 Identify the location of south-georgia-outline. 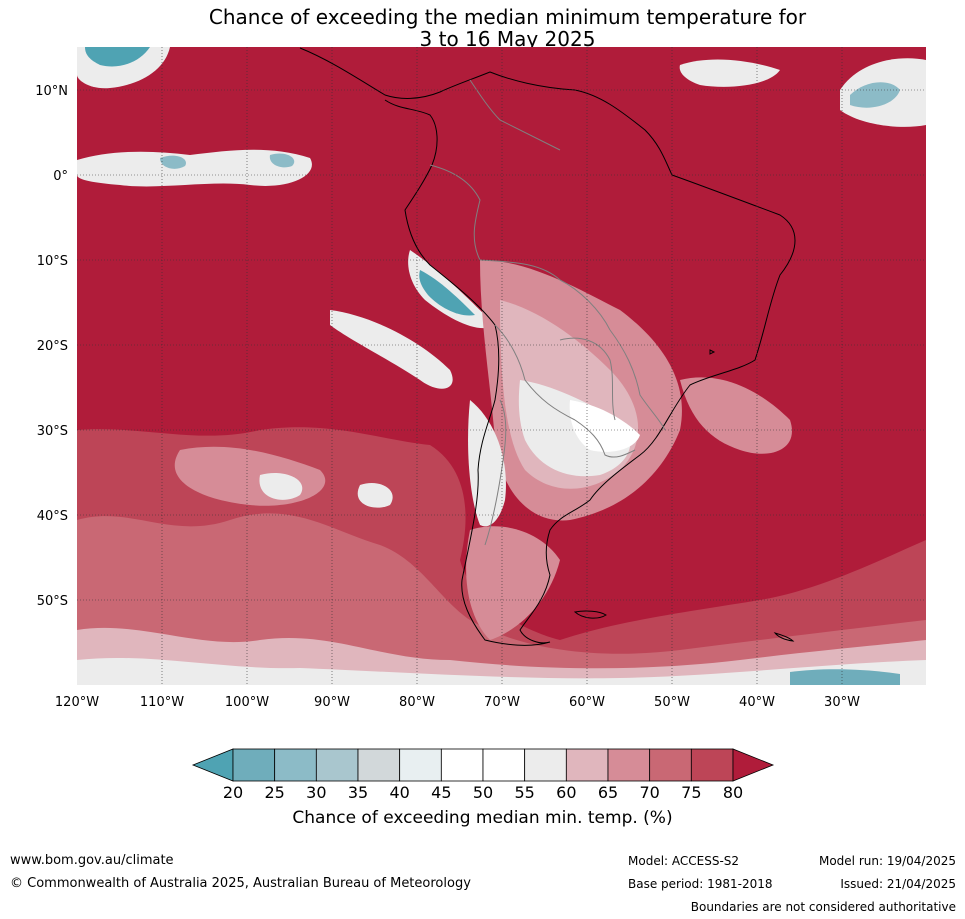
(784, 637).